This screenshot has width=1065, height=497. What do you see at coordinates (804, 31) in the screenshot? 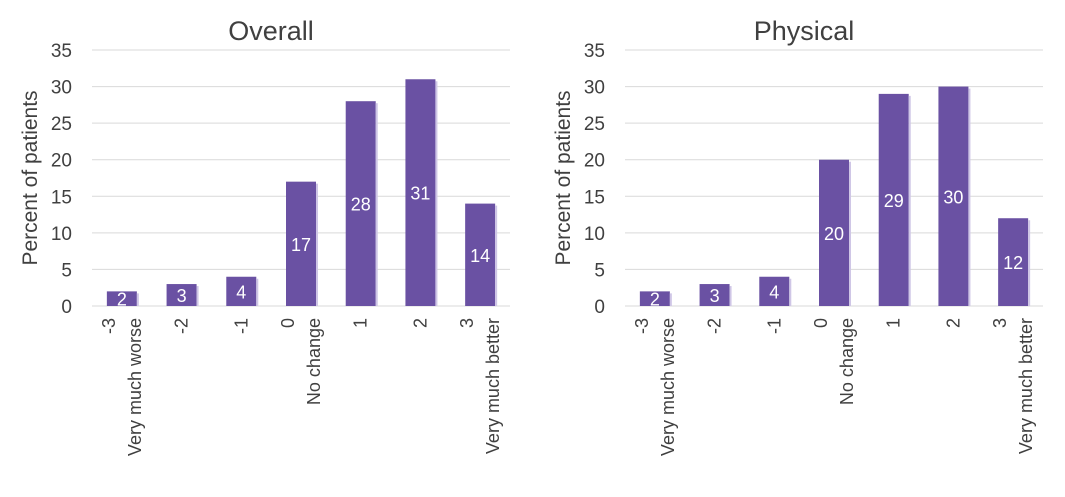
I see `chart-title: Physical` at bounding box center [804, 31].